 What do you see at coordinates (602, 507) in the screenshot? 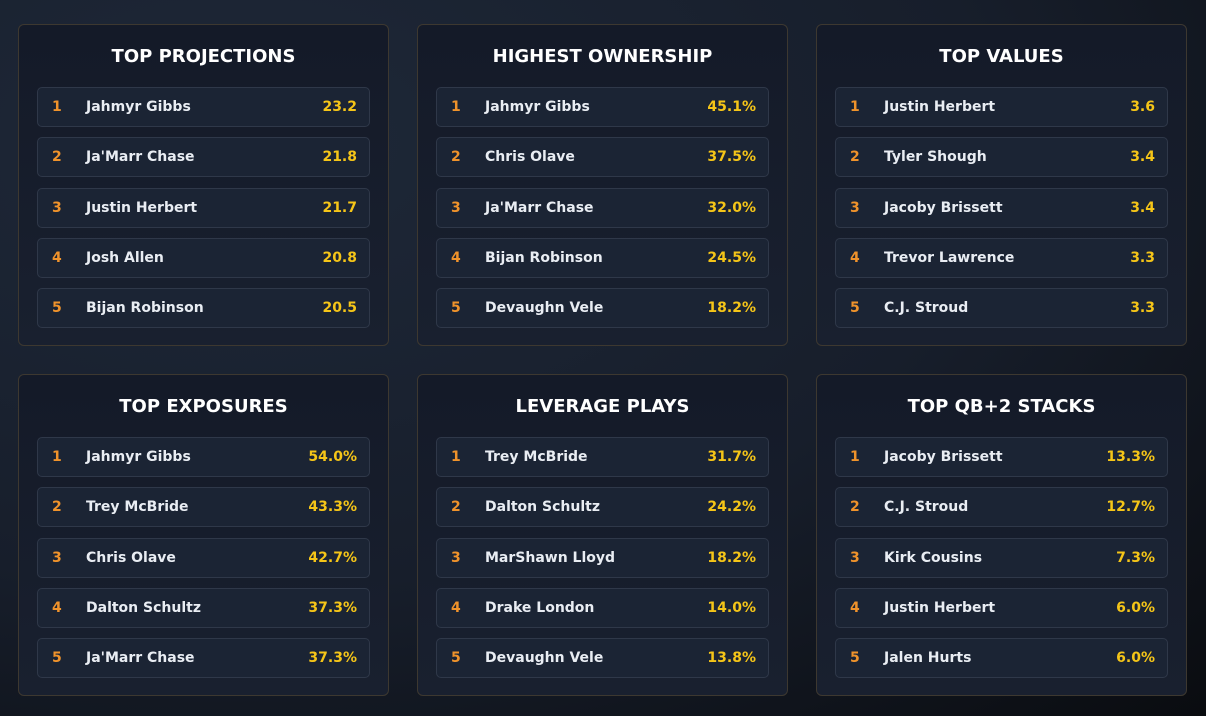
I see `player-row: 2 Dalton Schultz 24.2%` at bounding box center [602, 507].